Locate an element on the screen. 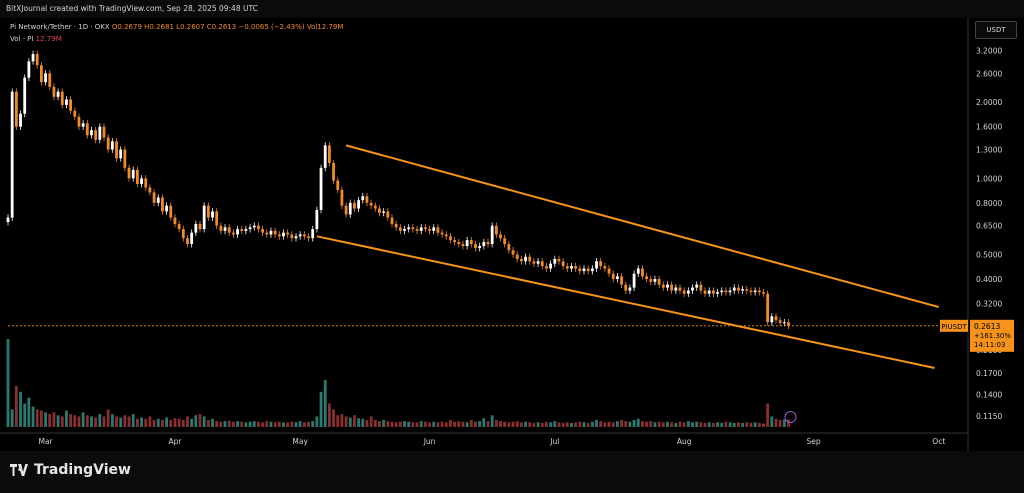  volume-label: Vol · PI is located at coordinates (22, 39).